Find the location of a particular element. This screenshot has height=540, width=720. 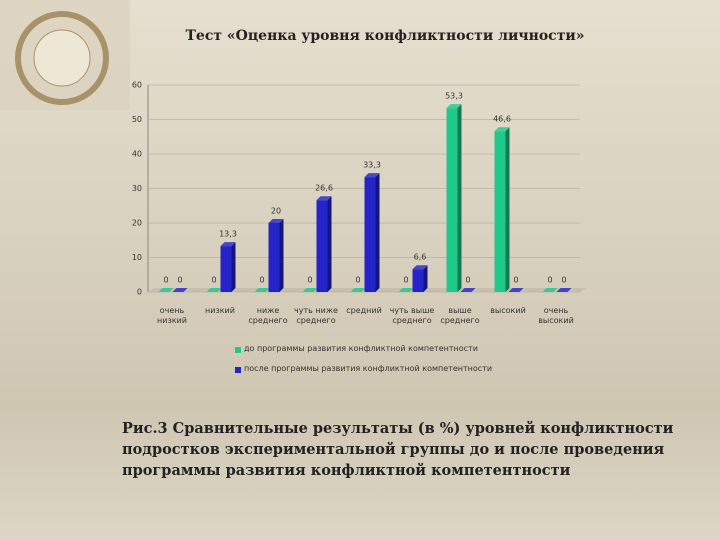

y-tick-label: 30 is located at coordinates (137, 188).